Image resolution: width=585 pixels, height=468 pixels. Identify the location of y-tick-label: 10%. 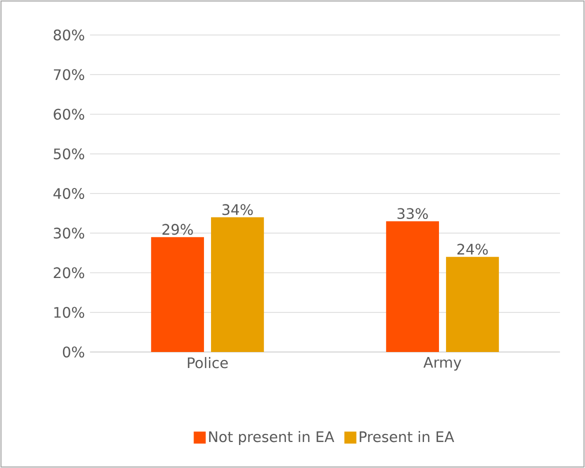
(69, 312).